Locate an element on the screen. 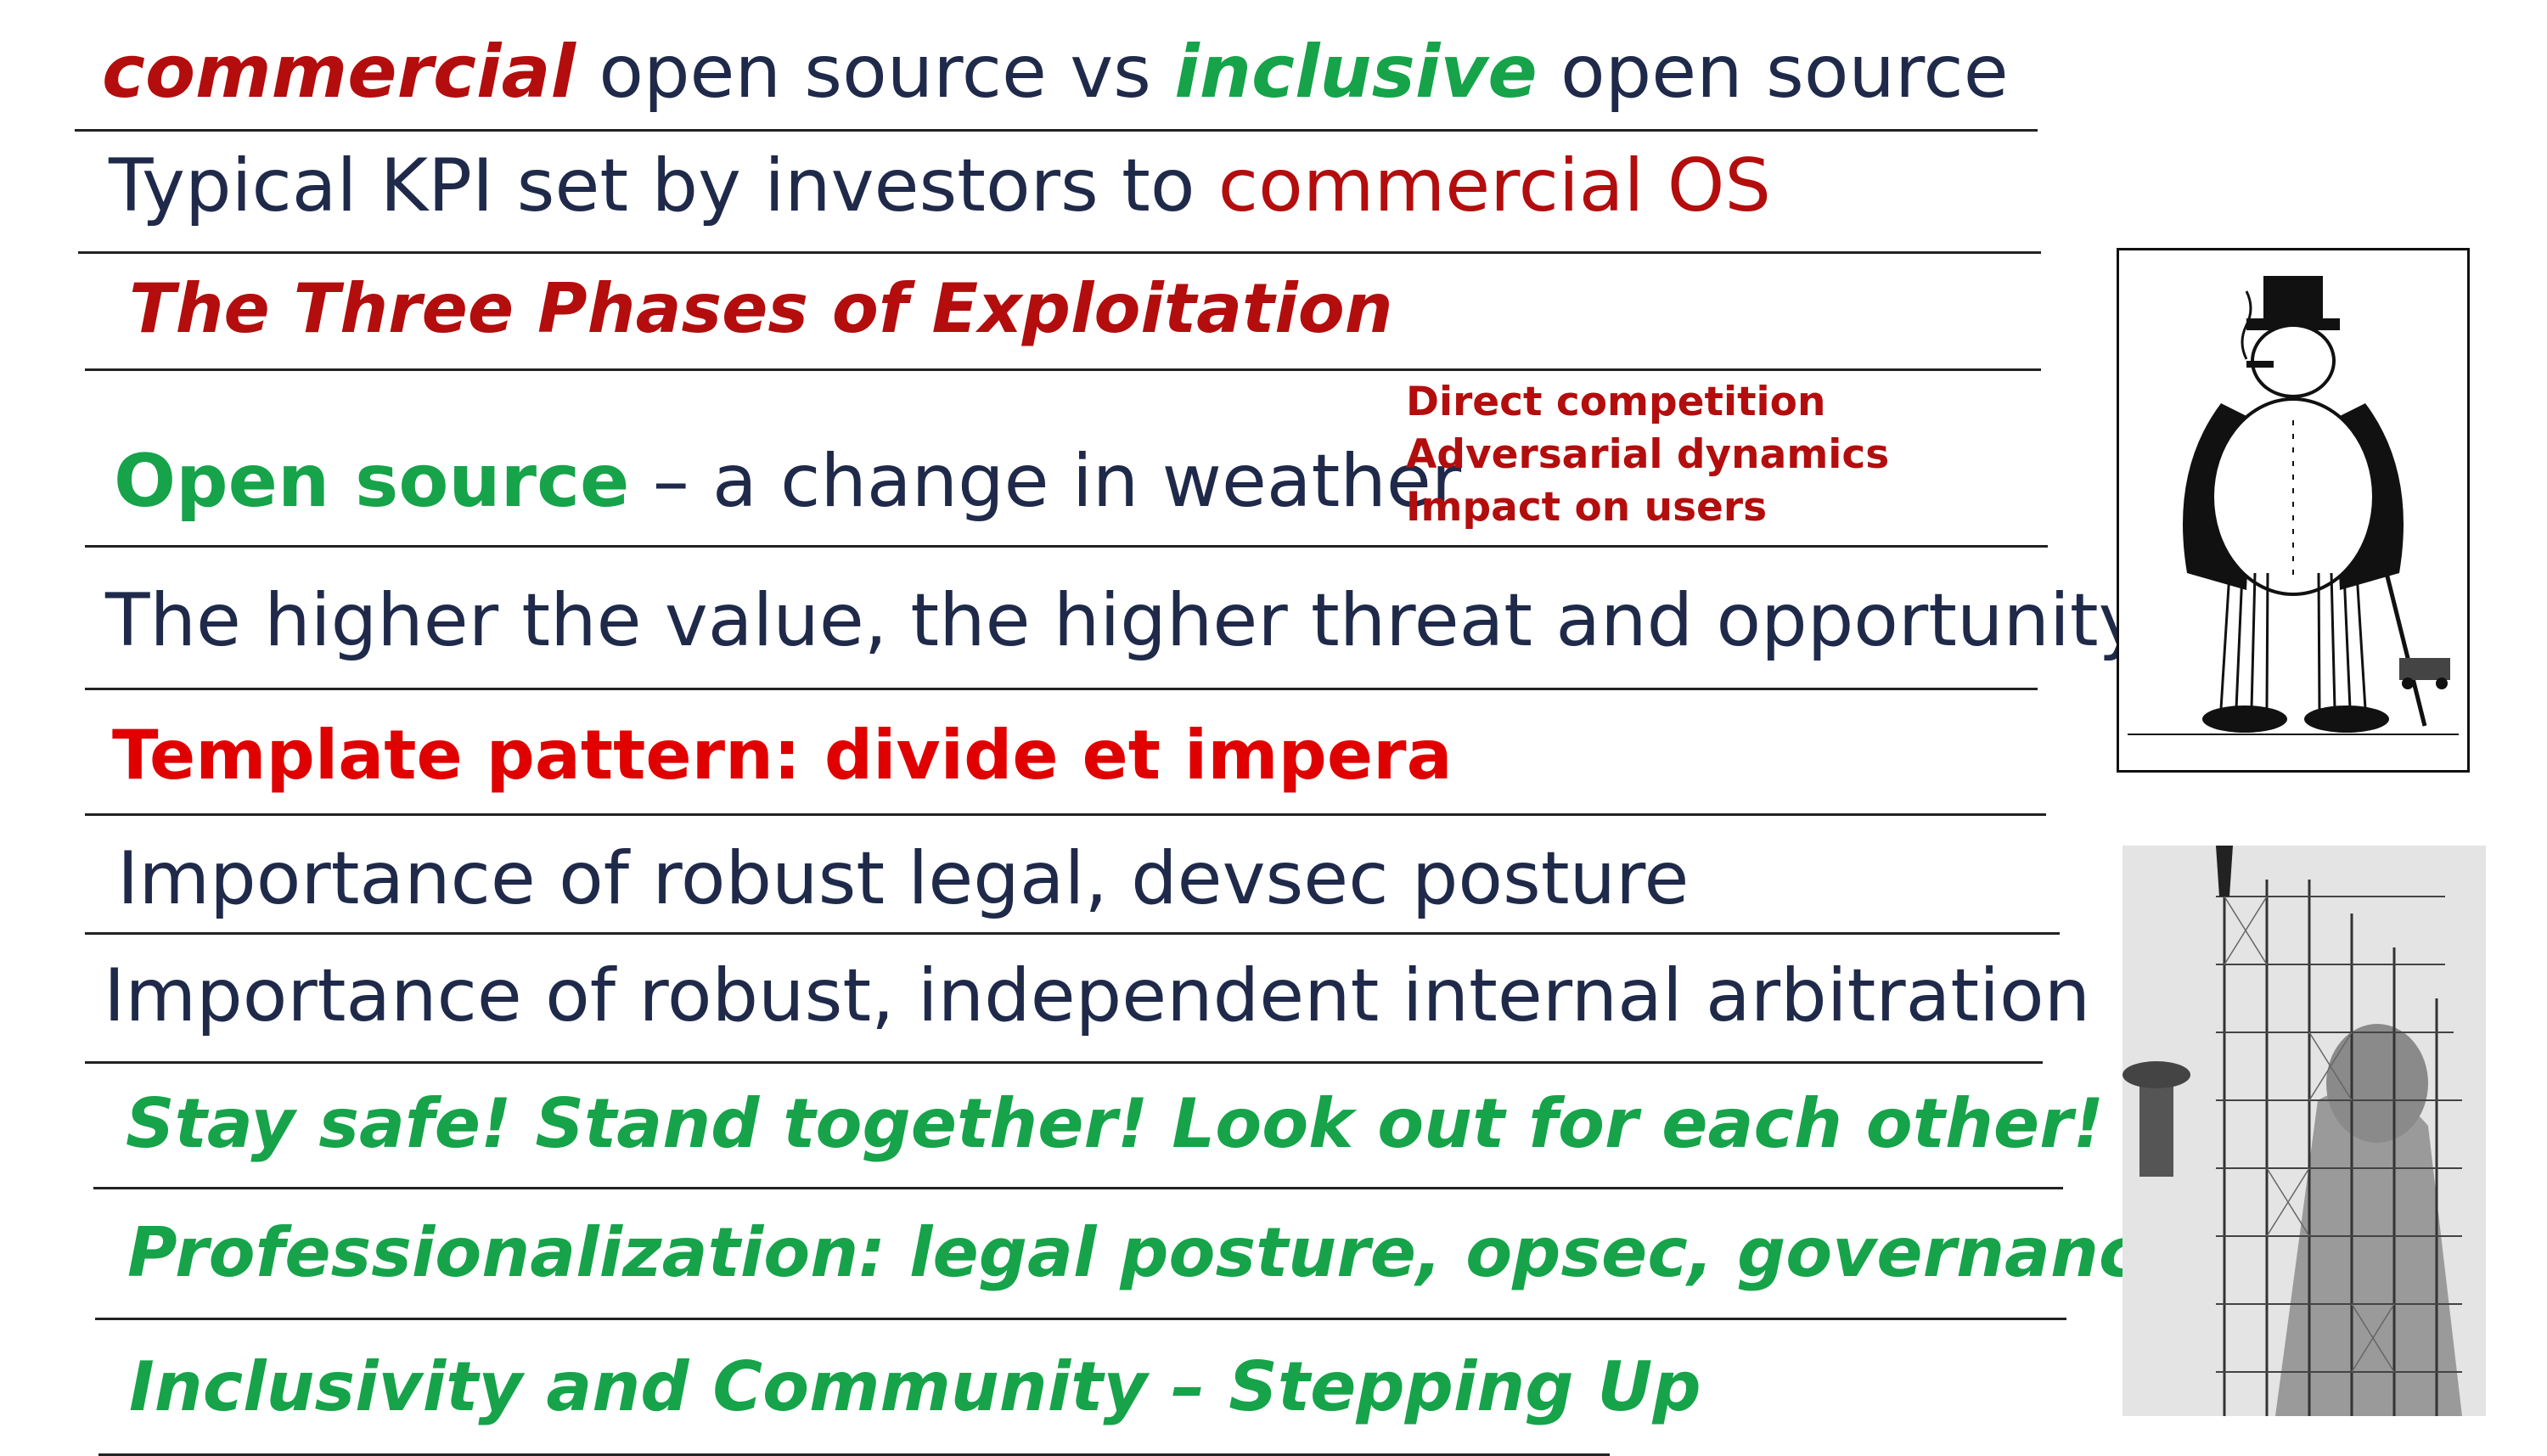 This screenshot has width=2547, height=1456. line-6: Template pattern: divide et impera is located at coordinates (782, 756).